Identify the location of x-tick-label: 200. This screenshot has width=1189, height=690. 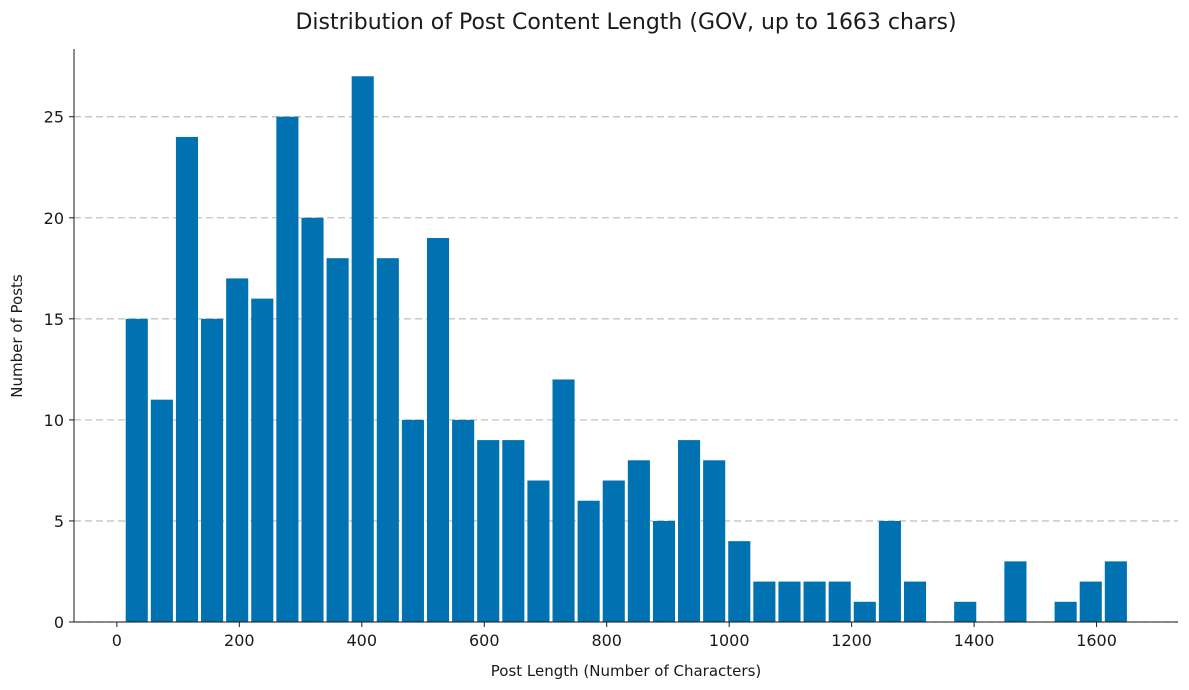
(239, 640).